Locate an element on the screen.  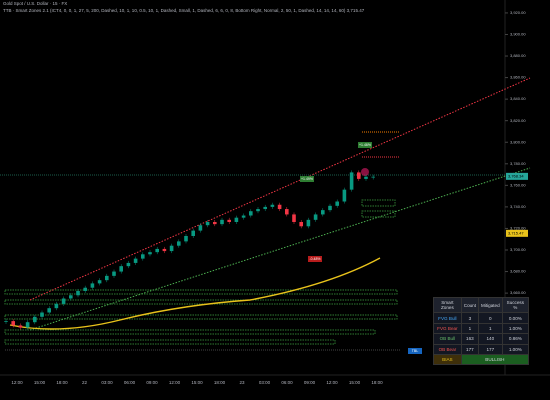
table-row: FVG Bull 3 0 0.00% is located at coordinates (481, 318).